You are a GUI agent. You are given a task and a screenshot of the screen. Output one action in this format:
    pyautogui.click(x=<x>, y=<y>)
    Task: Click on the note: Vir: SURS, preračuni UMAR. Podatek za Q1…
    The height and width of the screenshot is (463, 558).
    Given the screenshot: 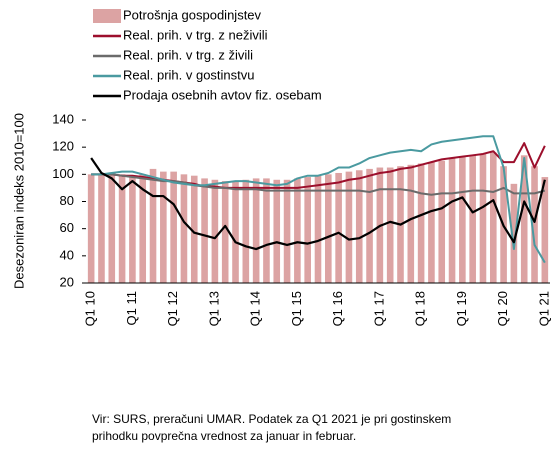 What is the action you would take?
    pyautogui.click(x=271, y=419)
    